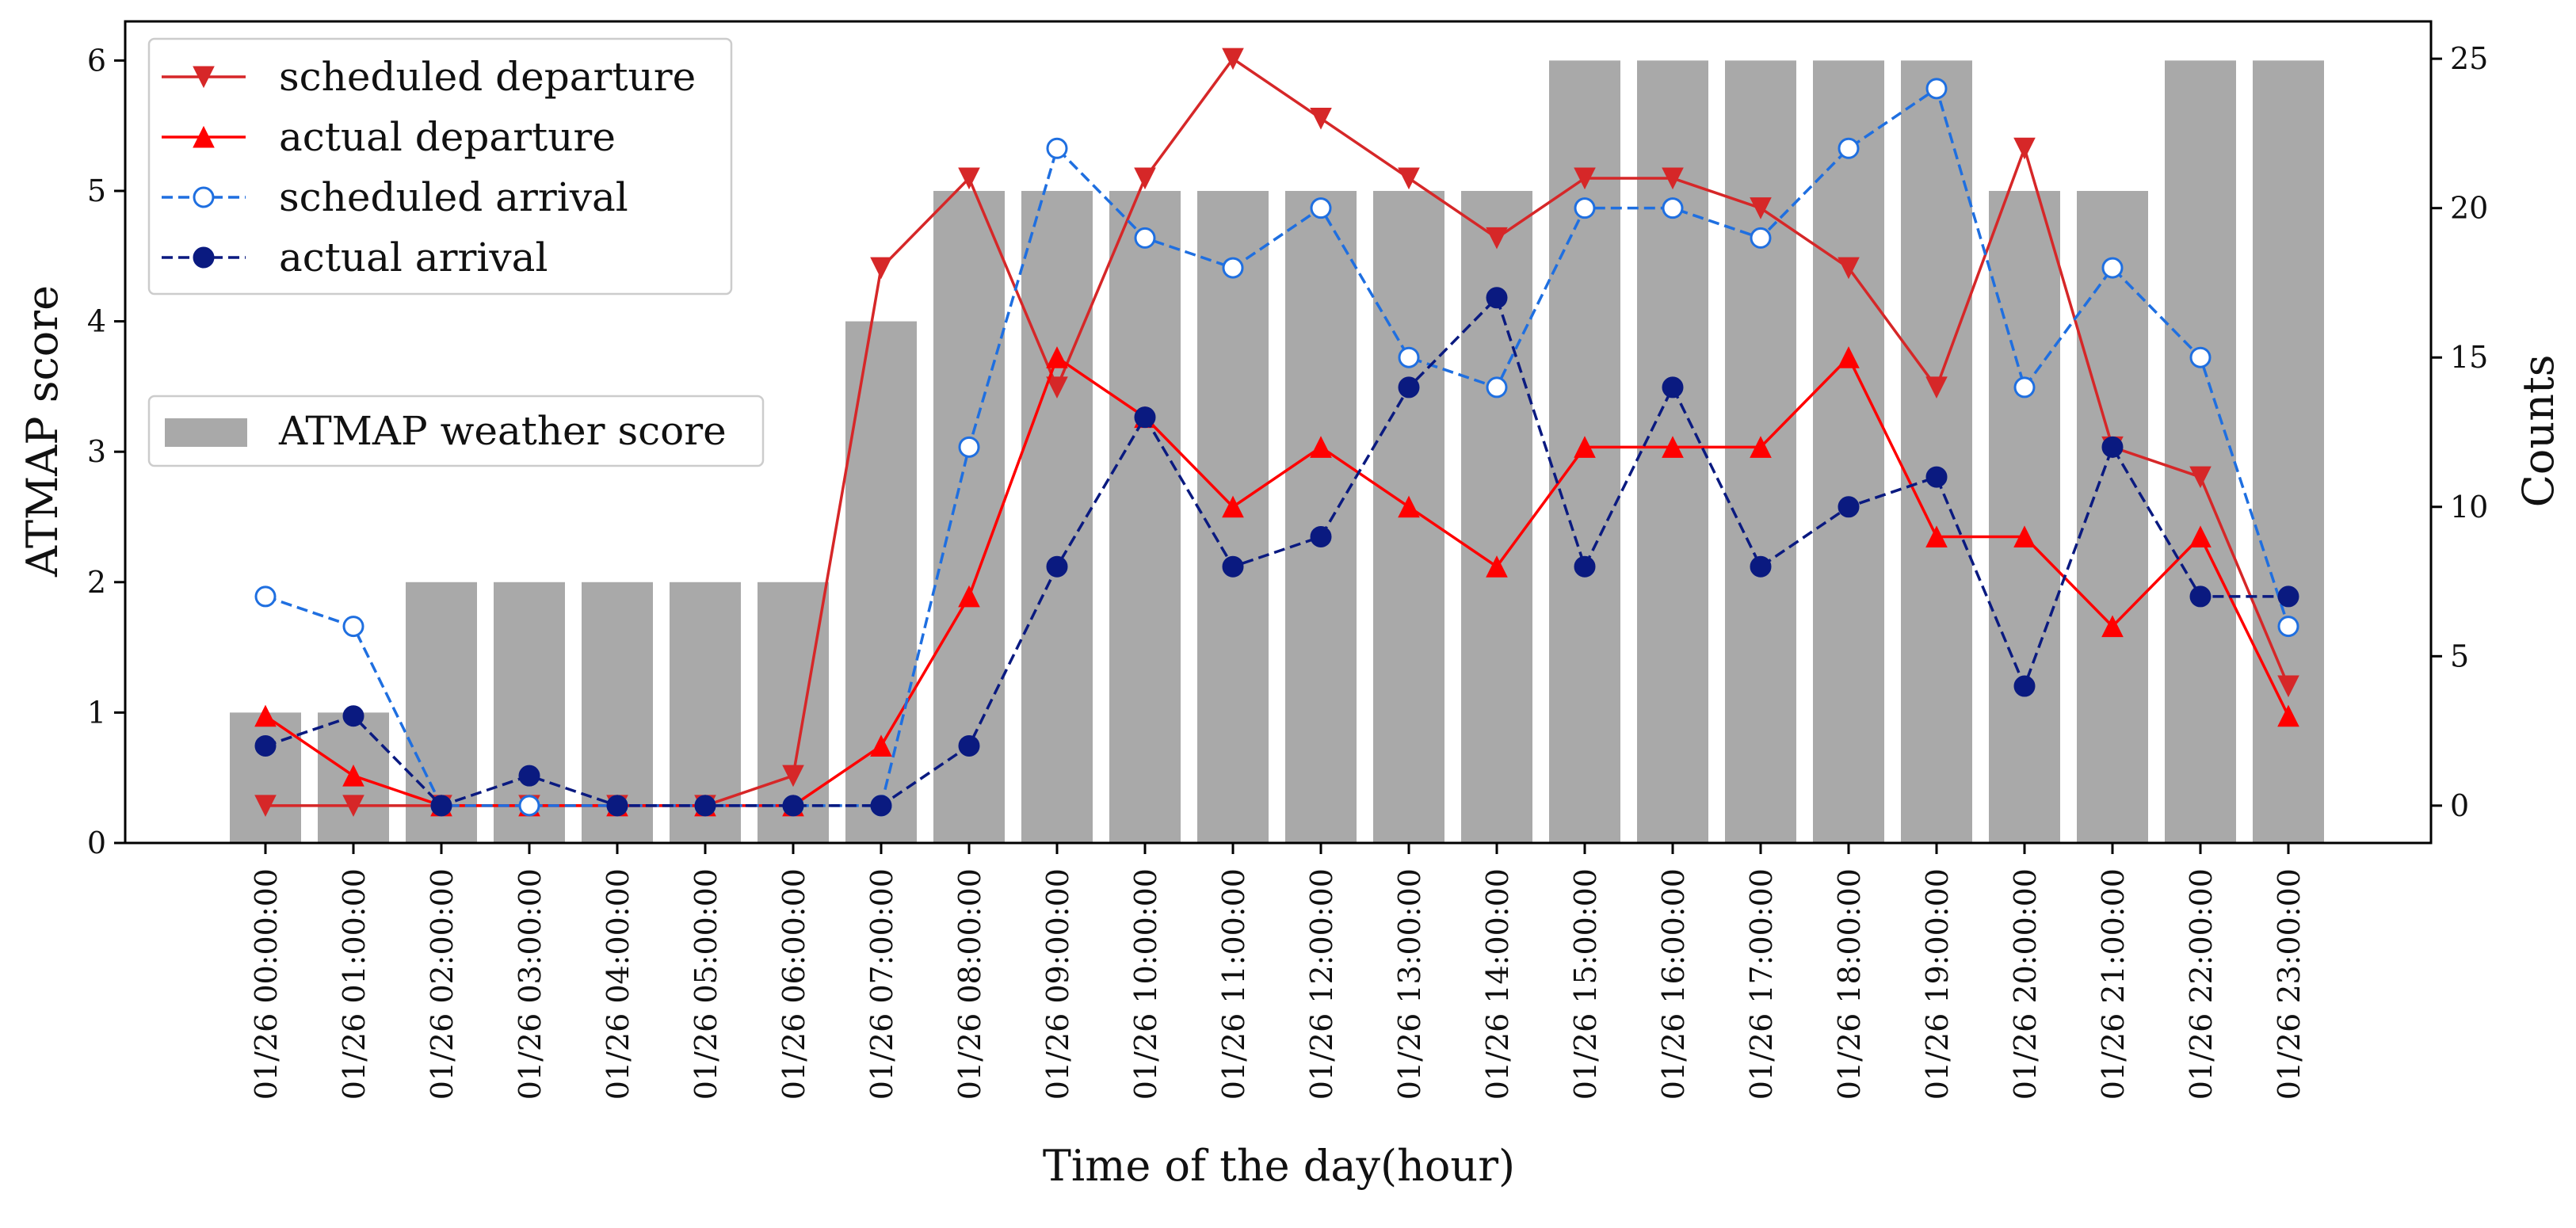 Image resolution: width=2576 pixels, height=1228 pixels. I want to click on legend-label-scheduled-departure: scheduled departure, so click(487, 77).